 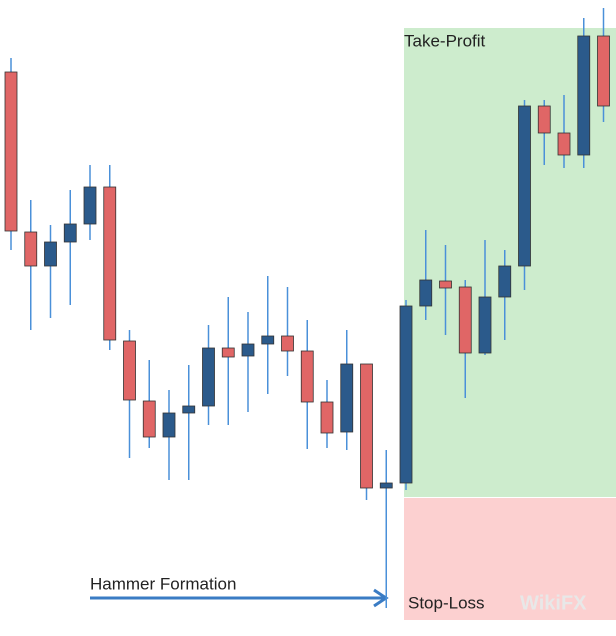 I want to click on stop-loss-label: Stop-Loss, so click(x=446, y=602).